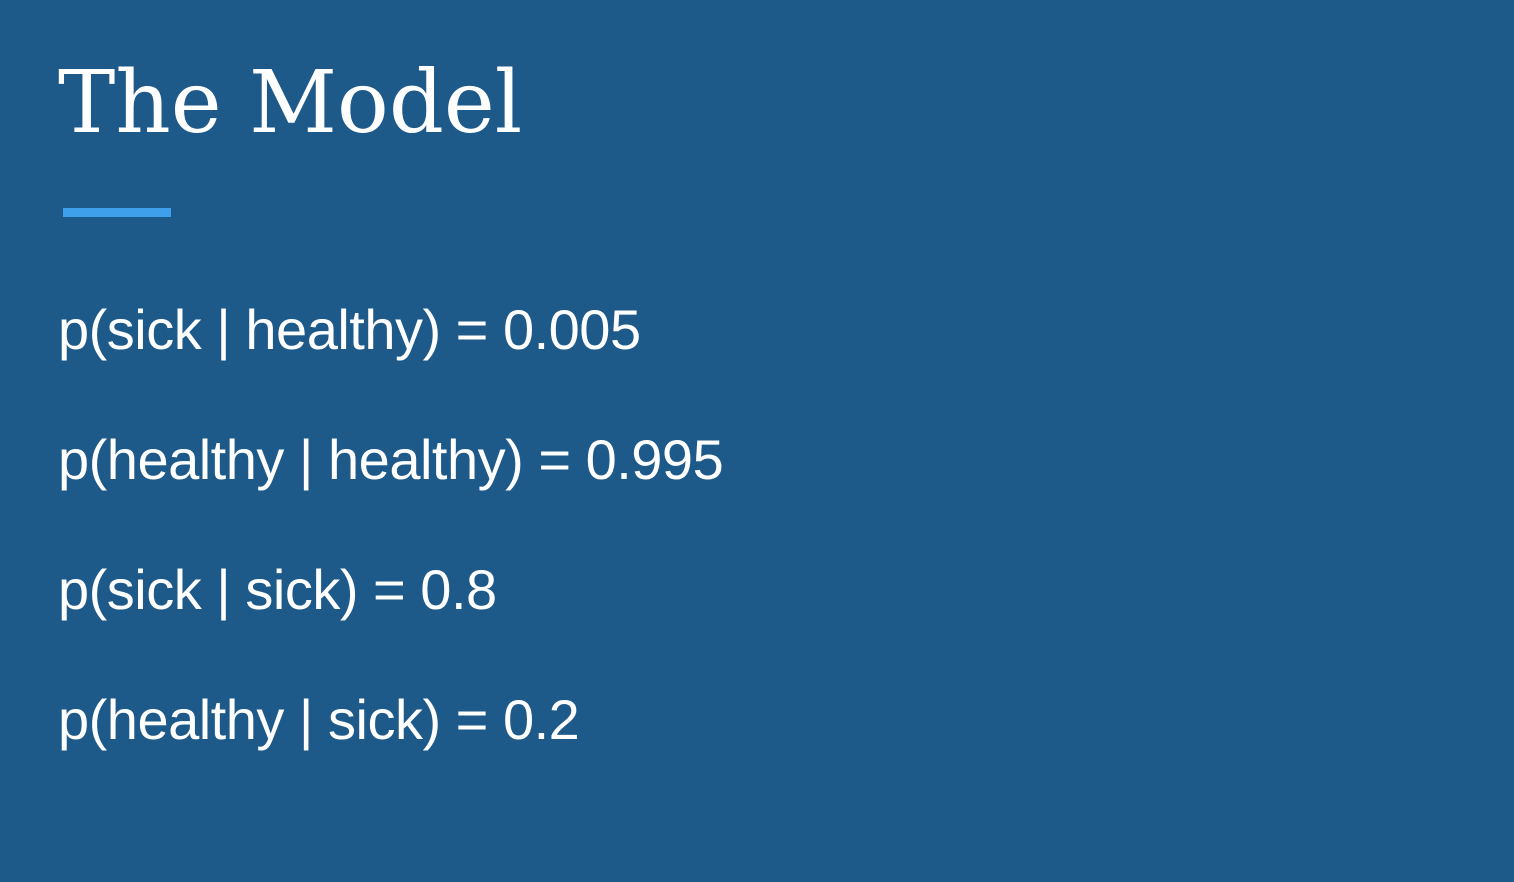  Describe the element at coordinates (277, 589) in the screenshot. I see `probability-line-sick-given-sick: p(sick | sick) = 0.8` at that location.